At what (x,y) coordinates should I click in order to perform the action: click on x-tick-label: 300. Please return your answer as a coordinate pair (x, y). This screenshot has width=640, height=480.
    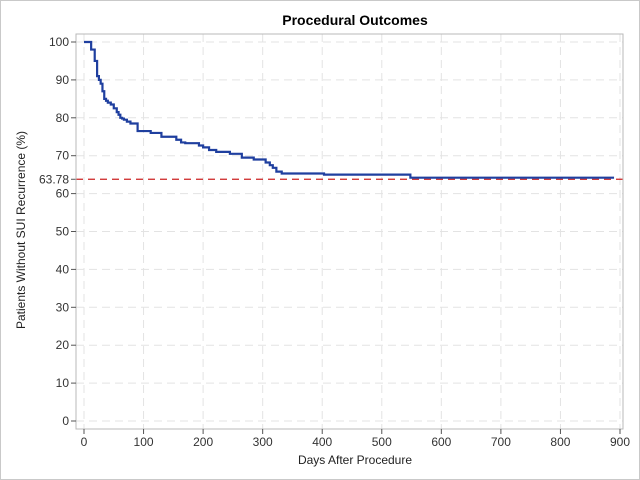
    Looking at the image, I should click on (263, 442).